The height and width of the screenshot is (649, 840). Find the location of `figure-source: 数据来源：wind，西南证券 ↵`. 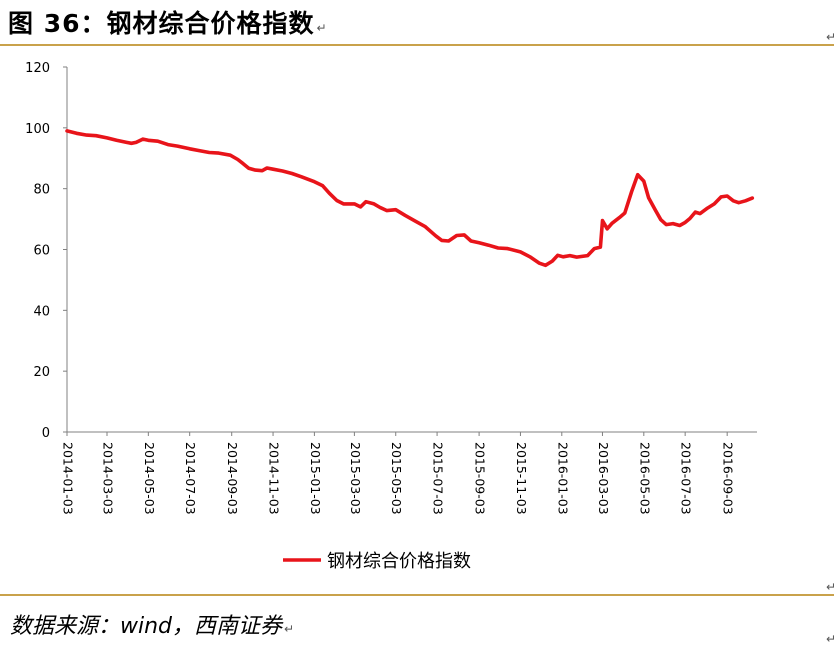

figure-source: 数据来源：wind，西南证券 ↵ is located at coordinates (152, 624).